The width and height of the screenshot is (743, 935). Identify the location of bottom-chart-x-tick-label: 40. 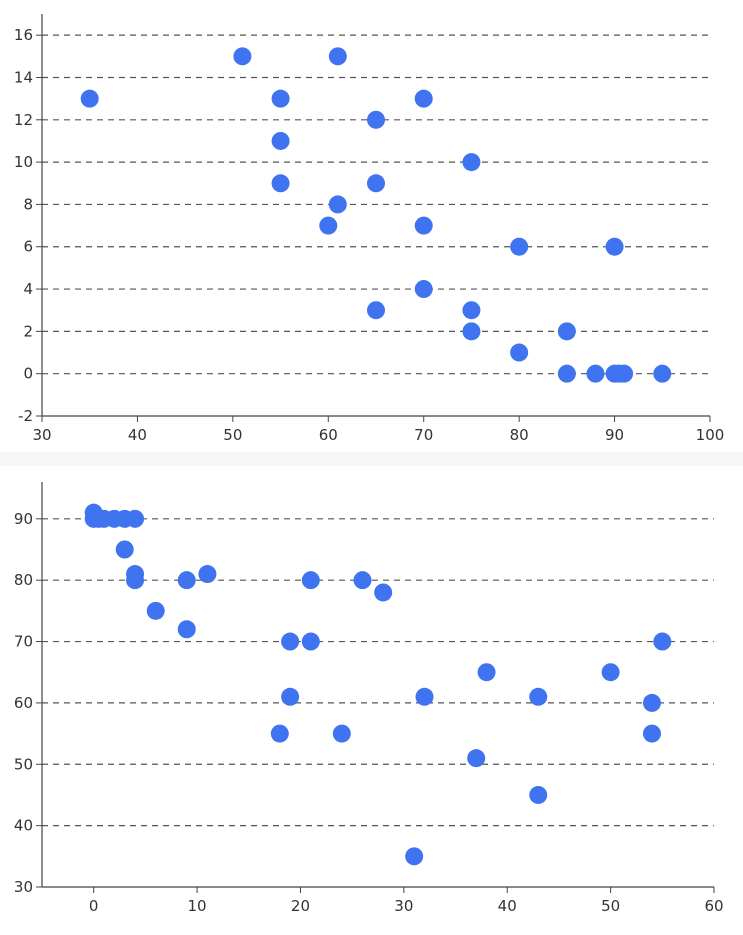
(507, 906).